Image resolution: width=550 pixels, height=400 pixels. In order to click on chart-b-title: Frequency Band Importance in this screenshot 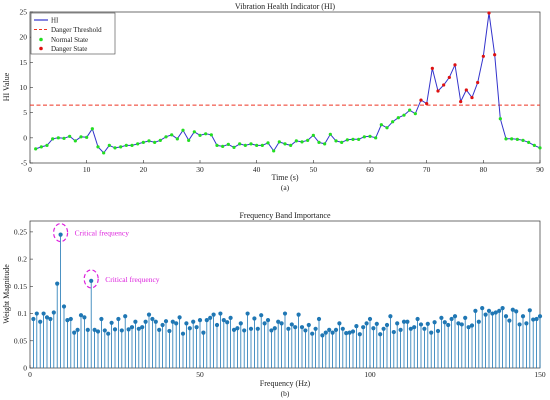, I will do `click(285, 215)`.